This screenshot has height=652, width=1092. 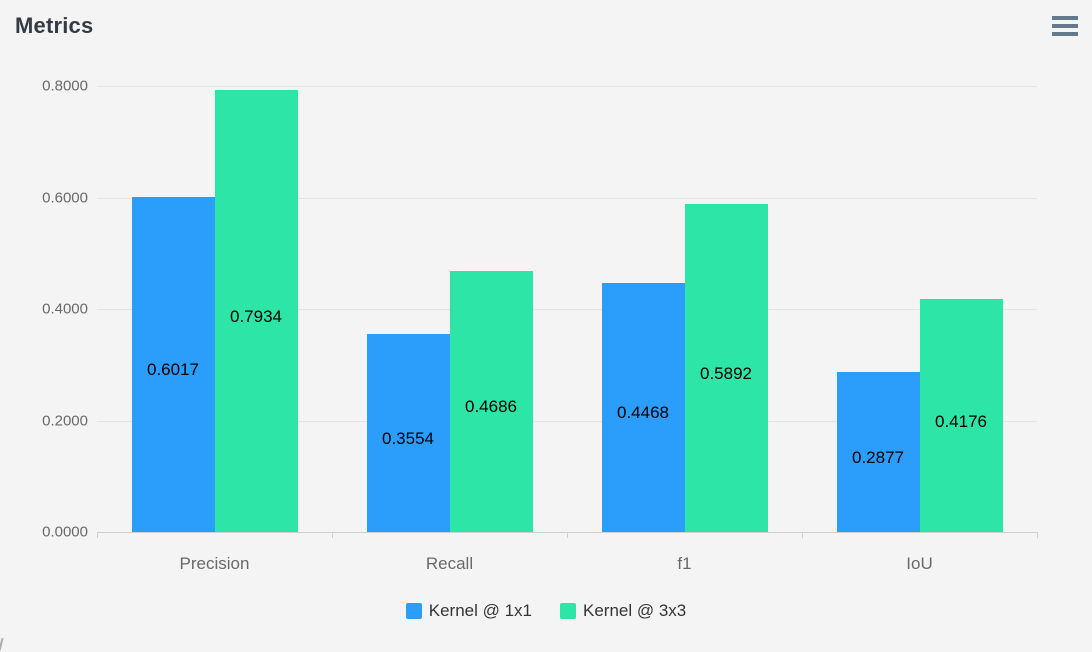 I want to click on y-axis-tick-label: 0.8000, so click(x=65, y=86).